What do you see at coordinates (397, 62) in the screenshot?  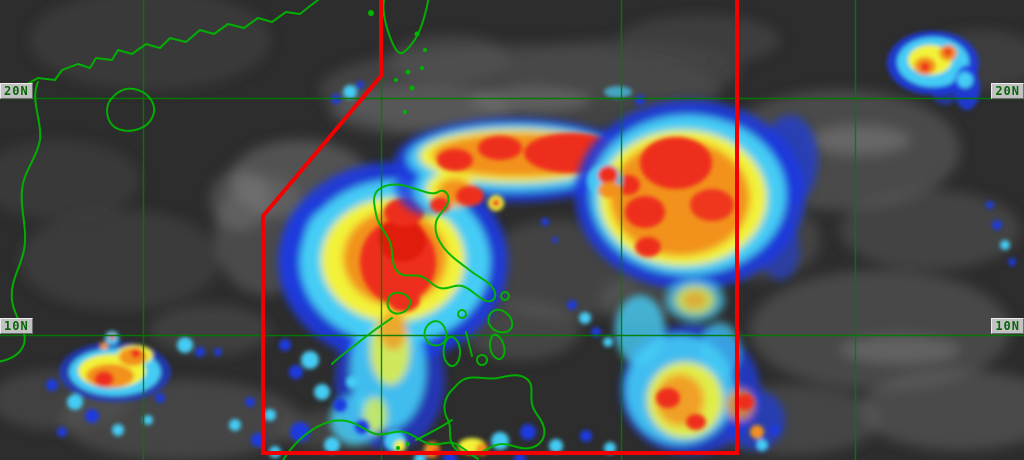 I see `small-islands` at bounding box center [397, 62].